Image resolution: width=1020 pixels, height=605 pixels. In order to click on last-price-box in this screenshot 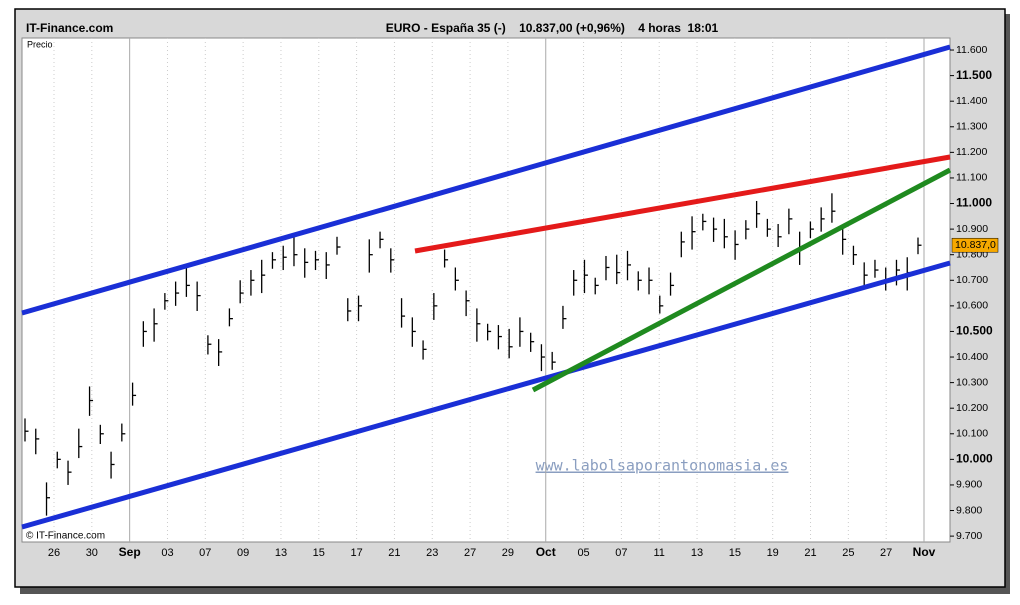, I will do `click(975, 245)`.